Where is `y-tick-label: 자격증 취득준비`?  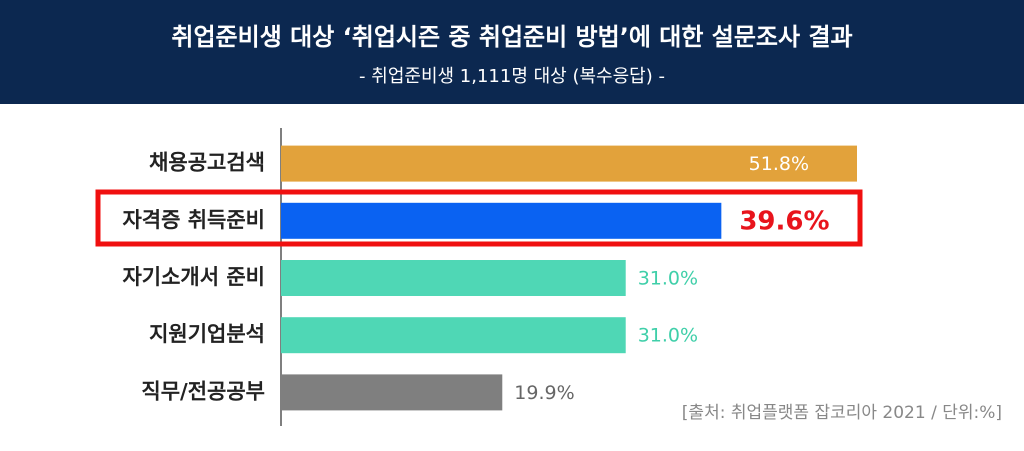
y-tick-label: 자격증 취득준비 is located at coordinates (193, 220).